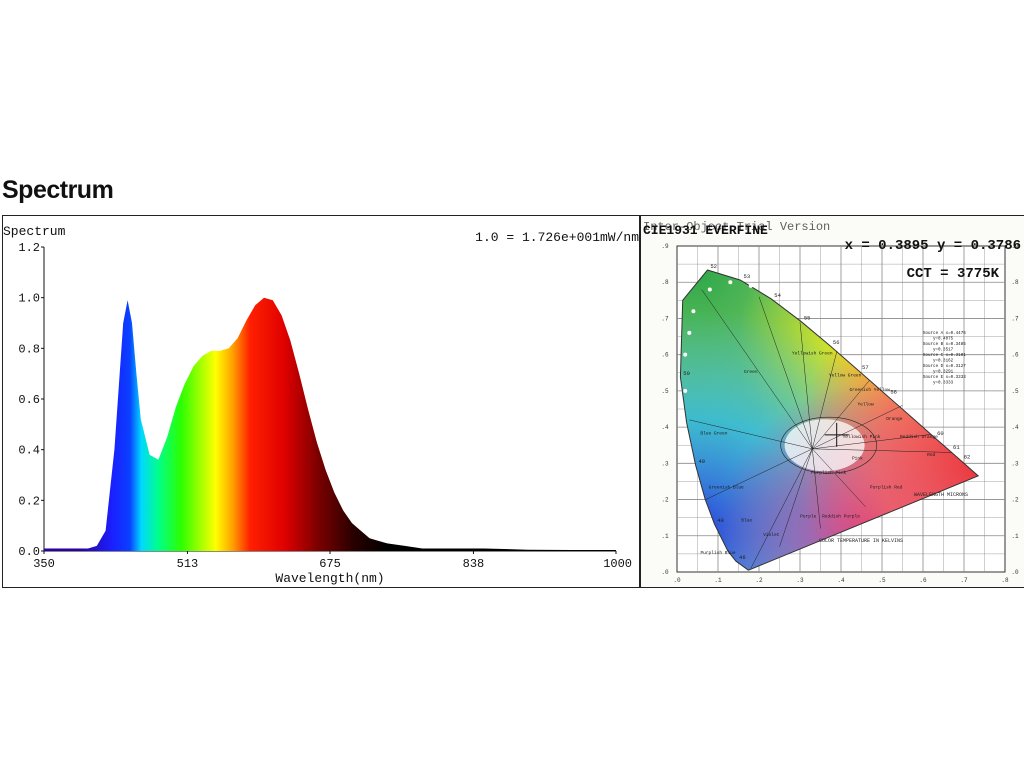 Image resolution: width=1024 pixels, height=768 pixels. I want to click on spectrum-chart-title: Spectrum, so click(34, 231).